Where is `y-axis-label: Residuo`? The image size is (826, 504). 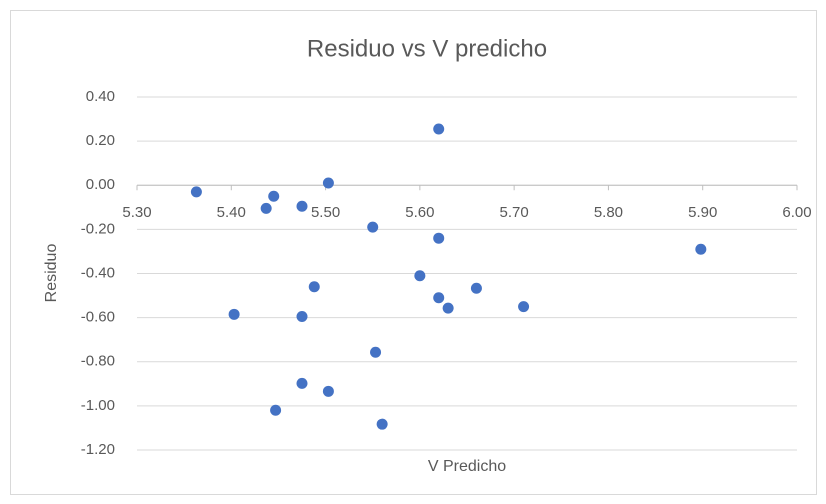
y-axis-label: Residuo is located at coordinates (51, 273).